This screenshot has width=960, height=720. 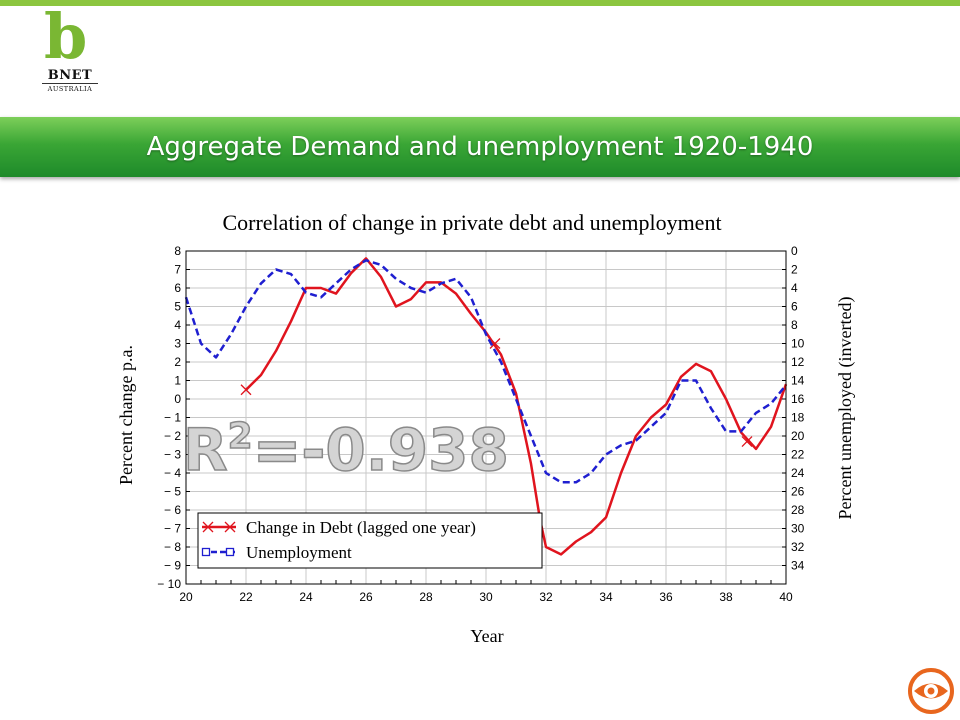 I want to click on y2-axis-label: Percent unemployed (inverted), so click(x=845, y=408).